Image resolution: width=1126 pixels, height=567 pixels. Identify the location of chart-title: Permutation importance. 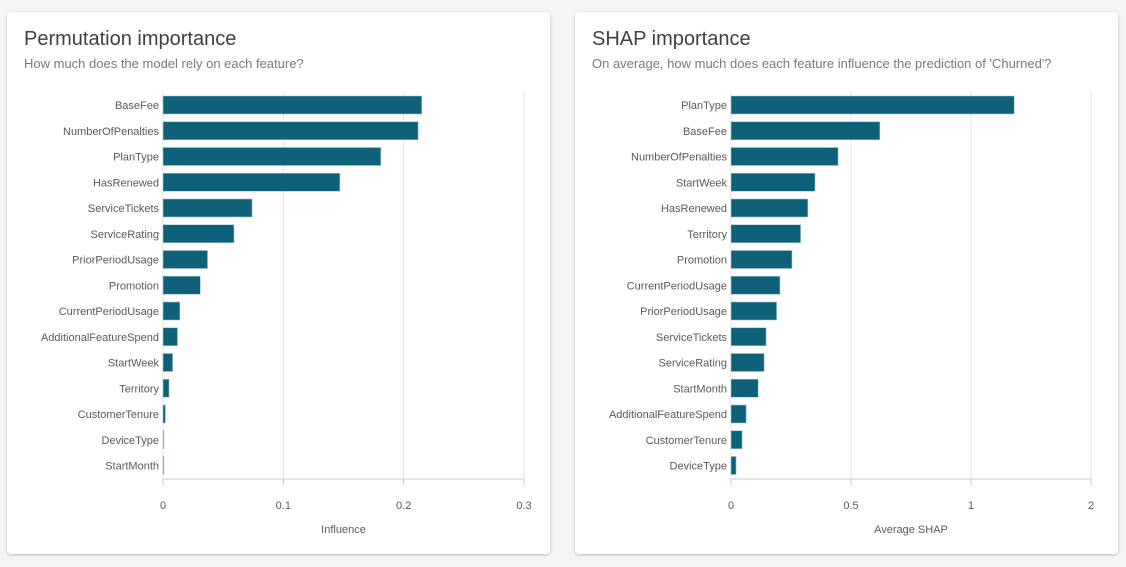
(130, 39).